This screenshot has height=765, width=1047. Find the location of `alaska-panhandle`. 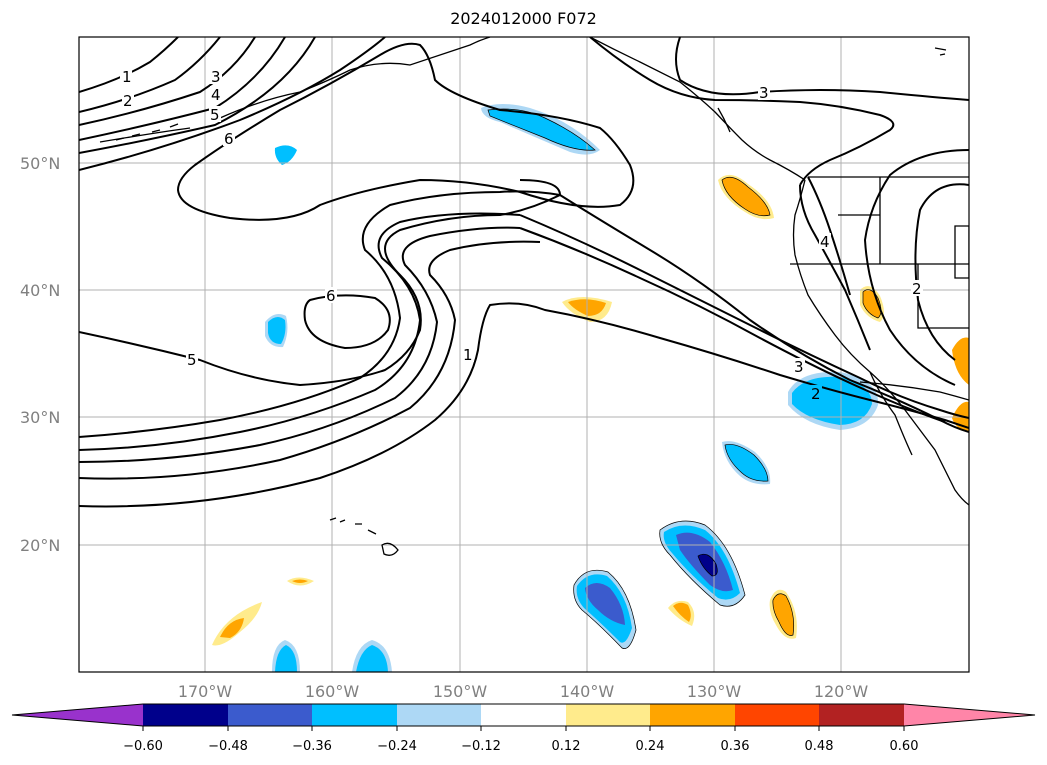

alaska-panhandle is located at coordinates (697, 109).